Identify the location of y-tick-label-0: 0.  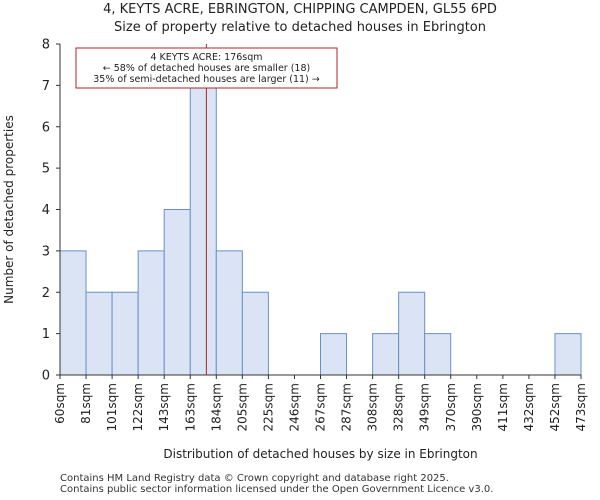
(46, 376).